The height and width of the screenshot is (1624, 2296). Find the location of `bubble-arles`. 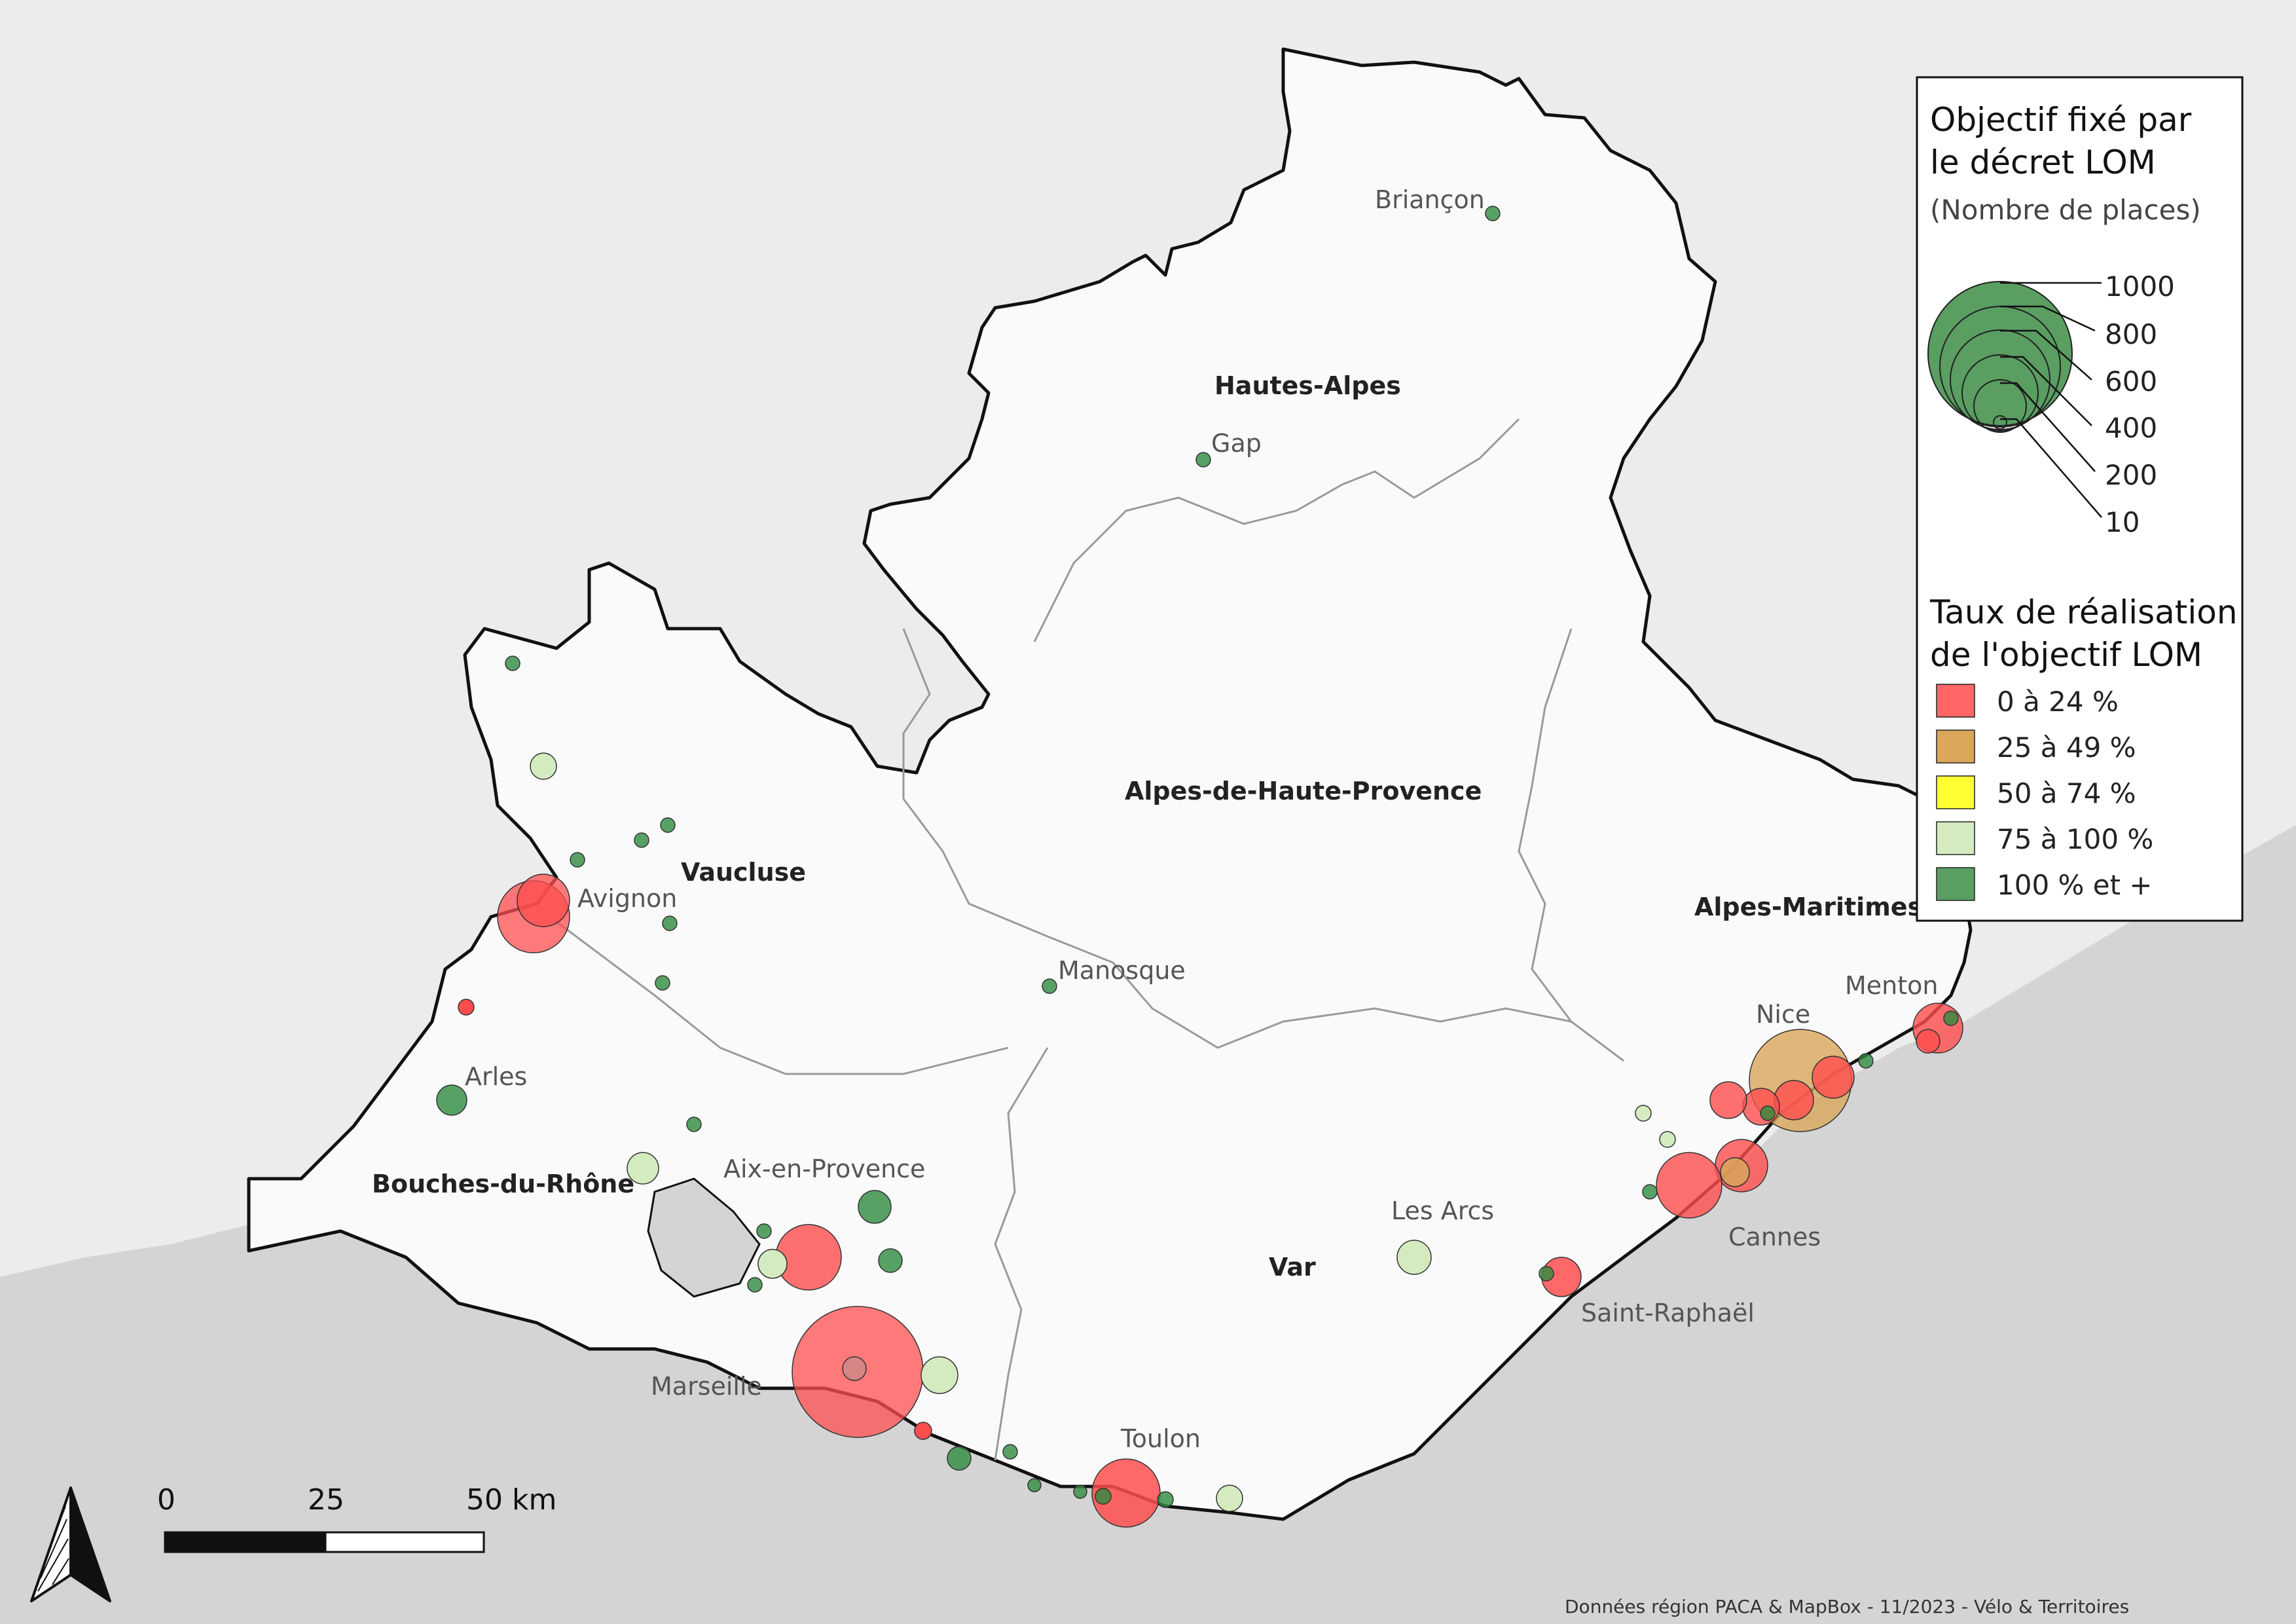

bubble-arles is located at coordinates (451, 1100).